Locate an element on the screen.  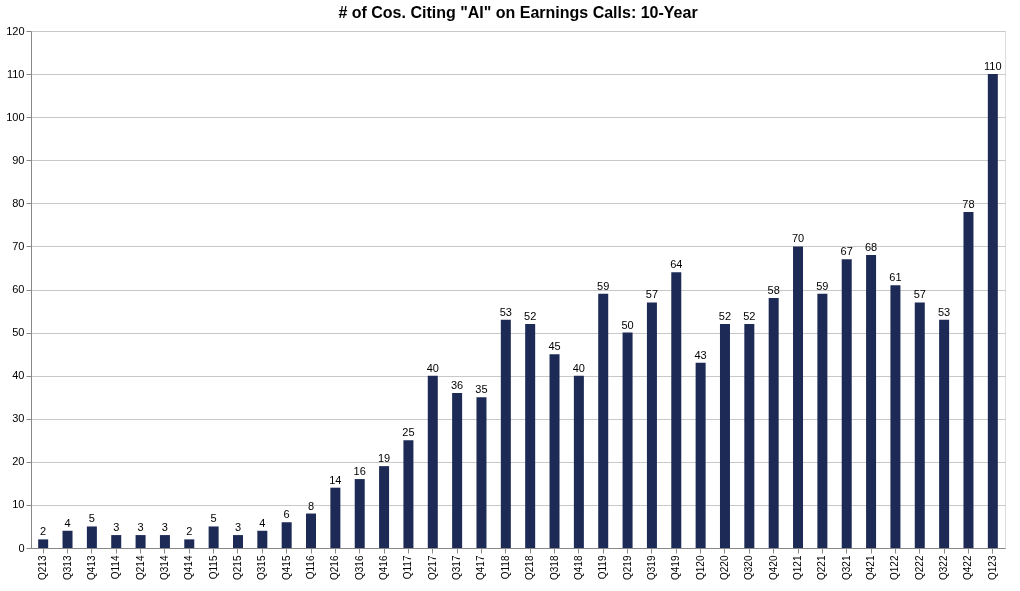
x-tick-label: Q215 is located at coordinates (237, 567).